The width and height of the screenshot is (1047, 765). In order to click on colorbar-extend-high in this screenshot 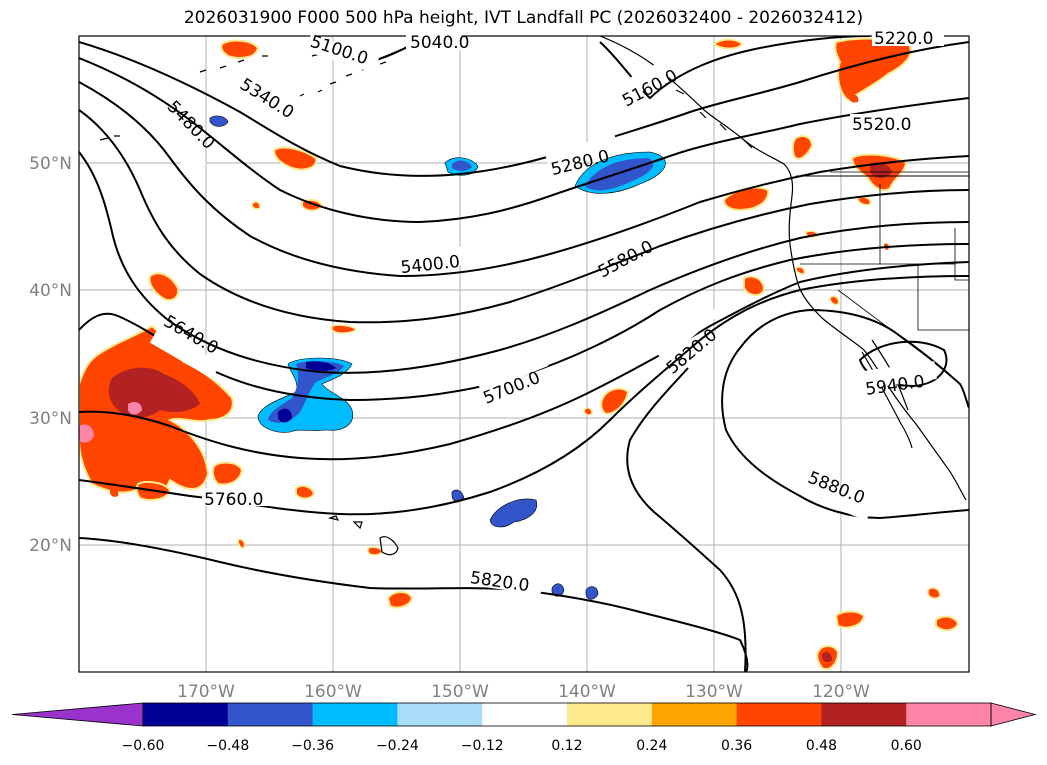, I will do `click(1013, 714)`.